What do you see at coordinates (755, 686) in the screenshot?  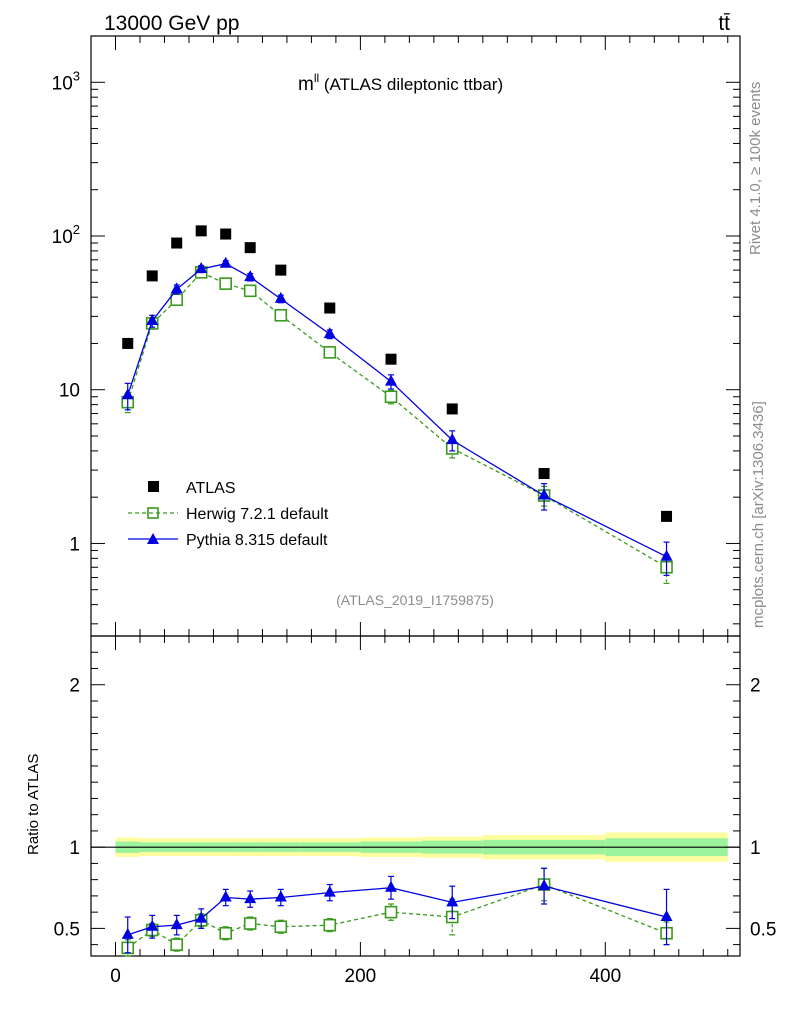 I see `ratio-y-tick-label-right: 2` at bounding box center [755, 686].